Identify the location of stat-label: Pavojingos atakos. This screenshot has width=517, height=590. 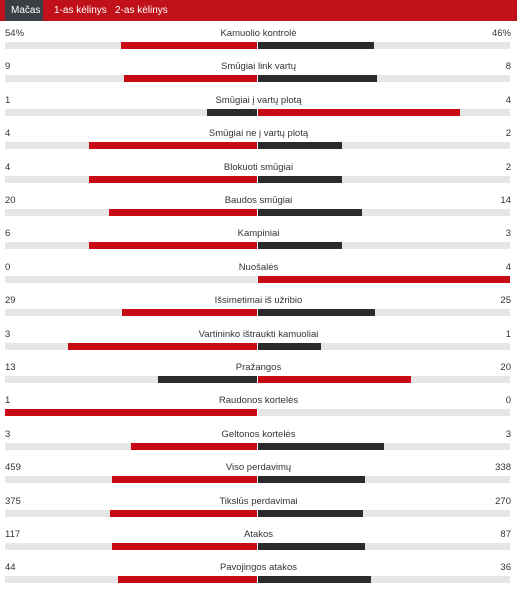
(258, 568).